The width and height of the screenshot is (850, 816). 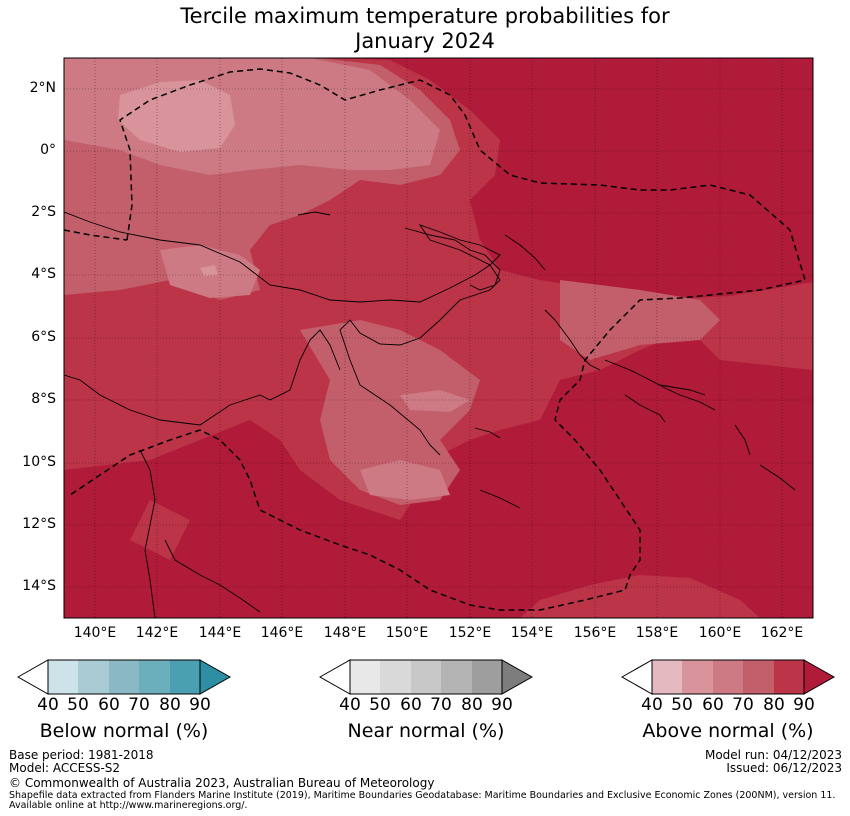 I want to click on cbar-below-tick-90: 90, so click(x=200, y=705).